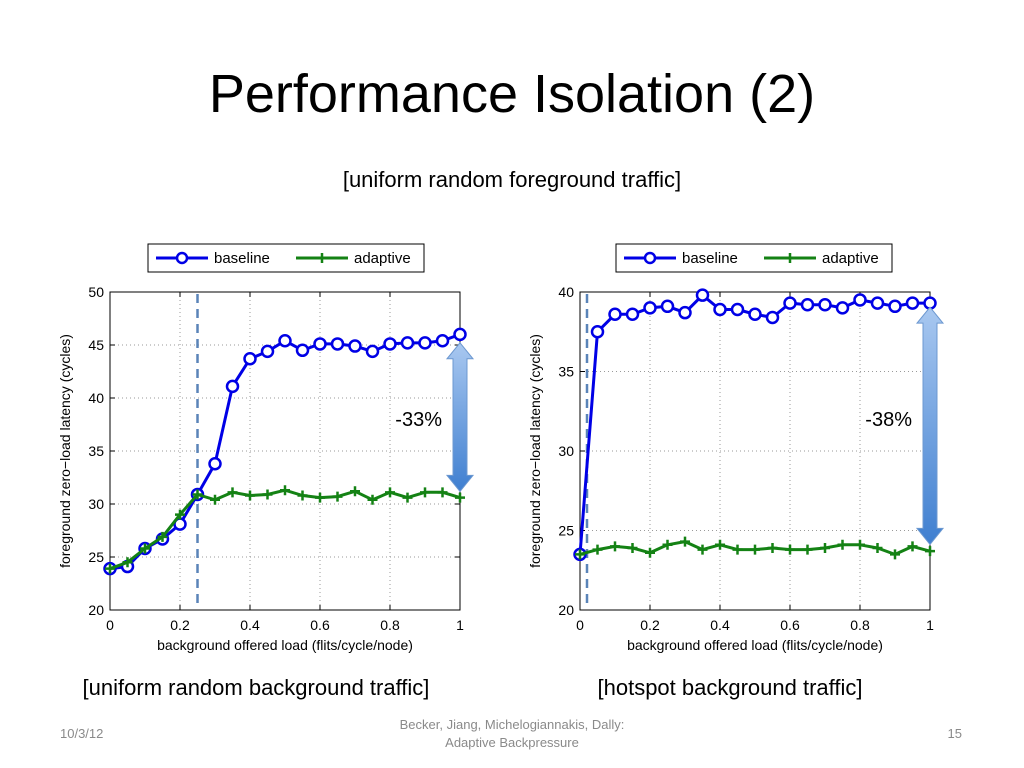 Image resolution: width=1024 pixels, height=768 pixels. I want to click on y-tick-label: 50, so click(96, 292).